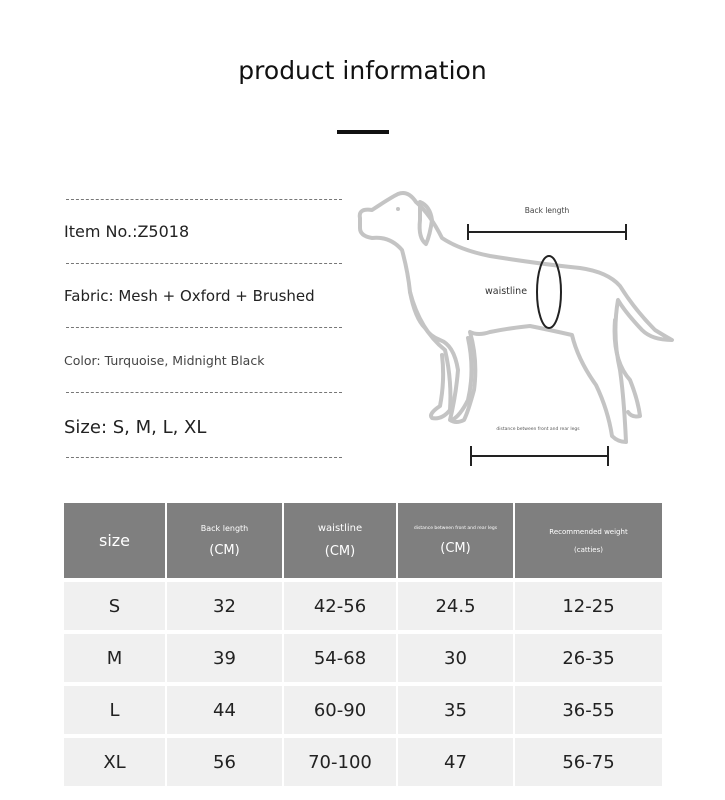  Describe the element at coordinates (135, 427) in the screenshot. I see `sizes: Size: S, M, L, XL` at that location.